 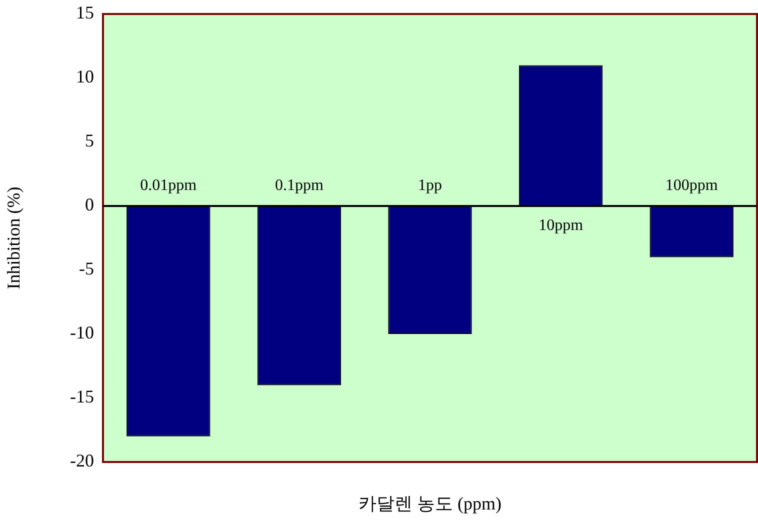 What do you see at coordinates (561, 225) in the screenshot?
I see `x-tick-label: 10ppm` at bounding box center [561, 225].